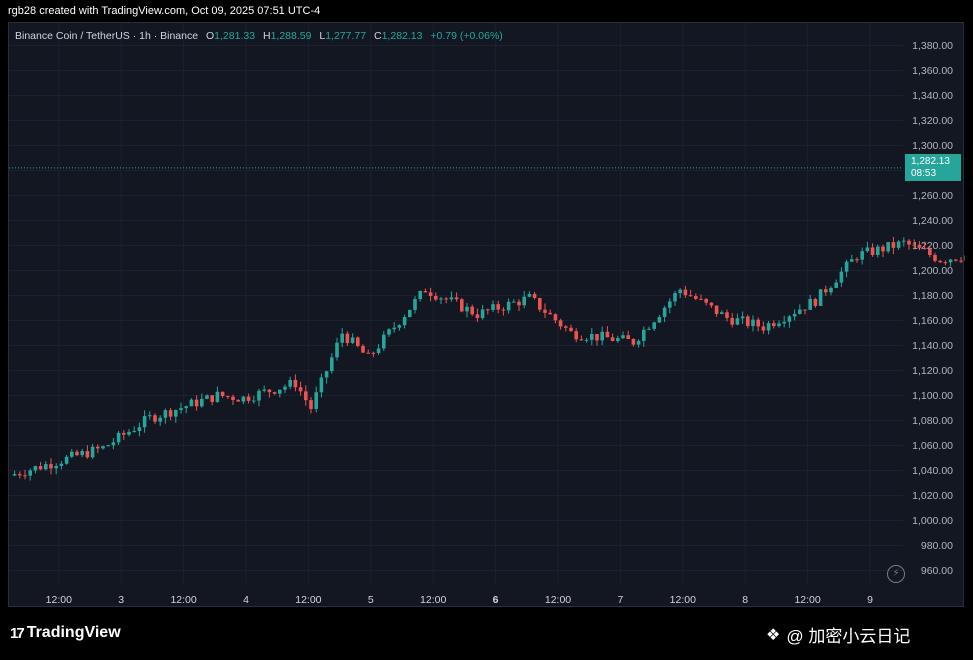  What do you see at coordinates (246, 600) in the screenshot?
I see `x-tick-label: 4` at bounding box center [246, 600].